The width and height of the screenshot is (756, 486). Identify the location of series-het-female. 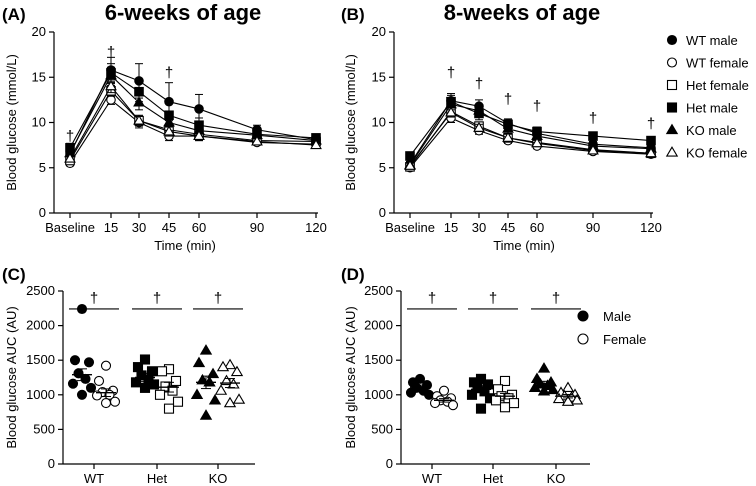
(193, 125).